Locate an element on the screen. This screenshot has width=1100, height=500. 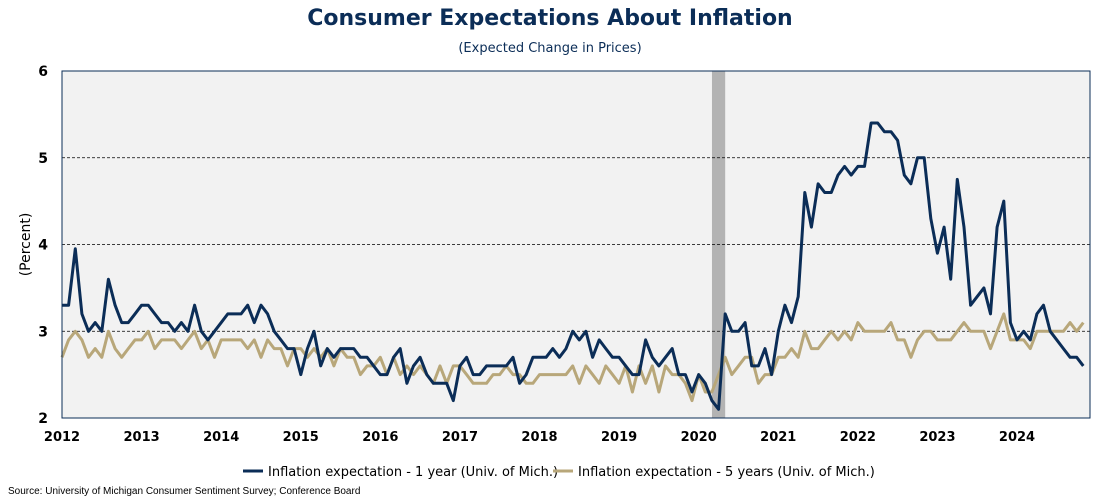
y-tick-5: 5 is located at coordinates (43, 159).